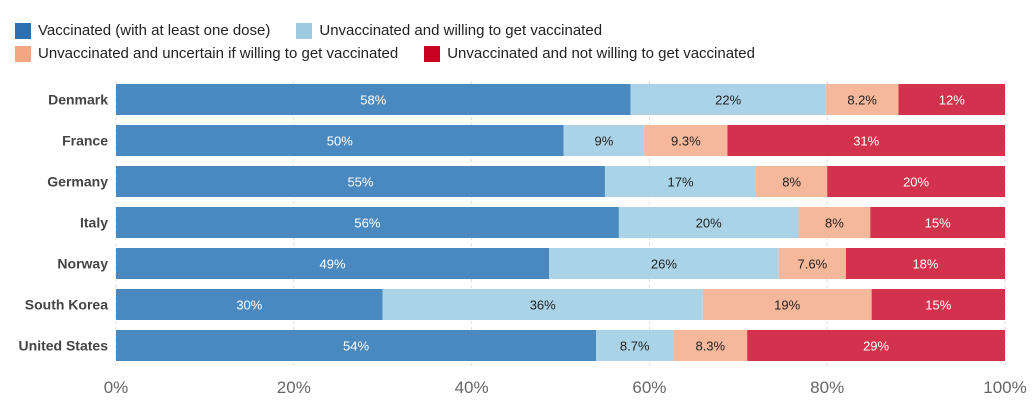 This screenshot has height=413, width=1036. I want to click on x-tick-label: 60%, so click(649, 387).